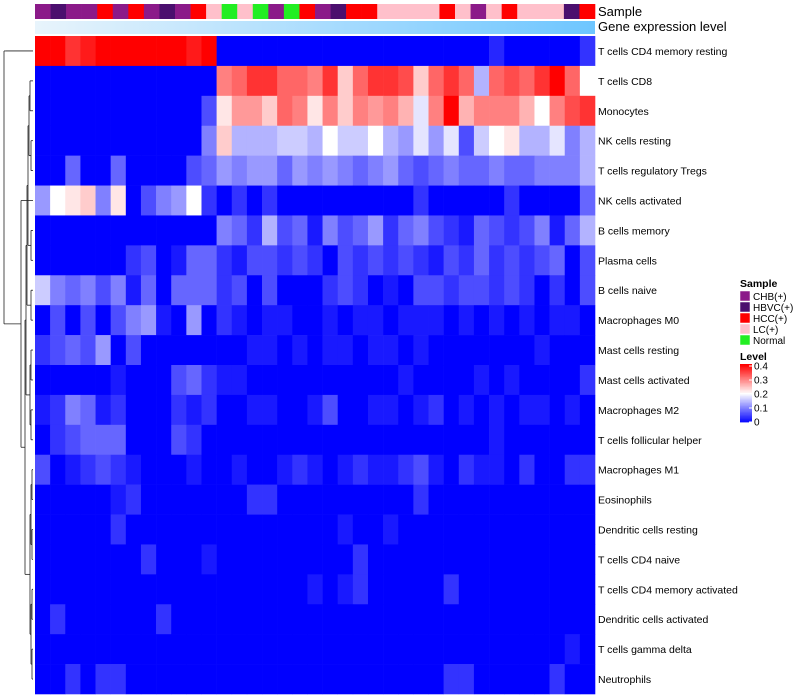  Describe the element at coordinates (639, 560) in the screenshot. I see `row-label: T cells CD4 naive` at that location.